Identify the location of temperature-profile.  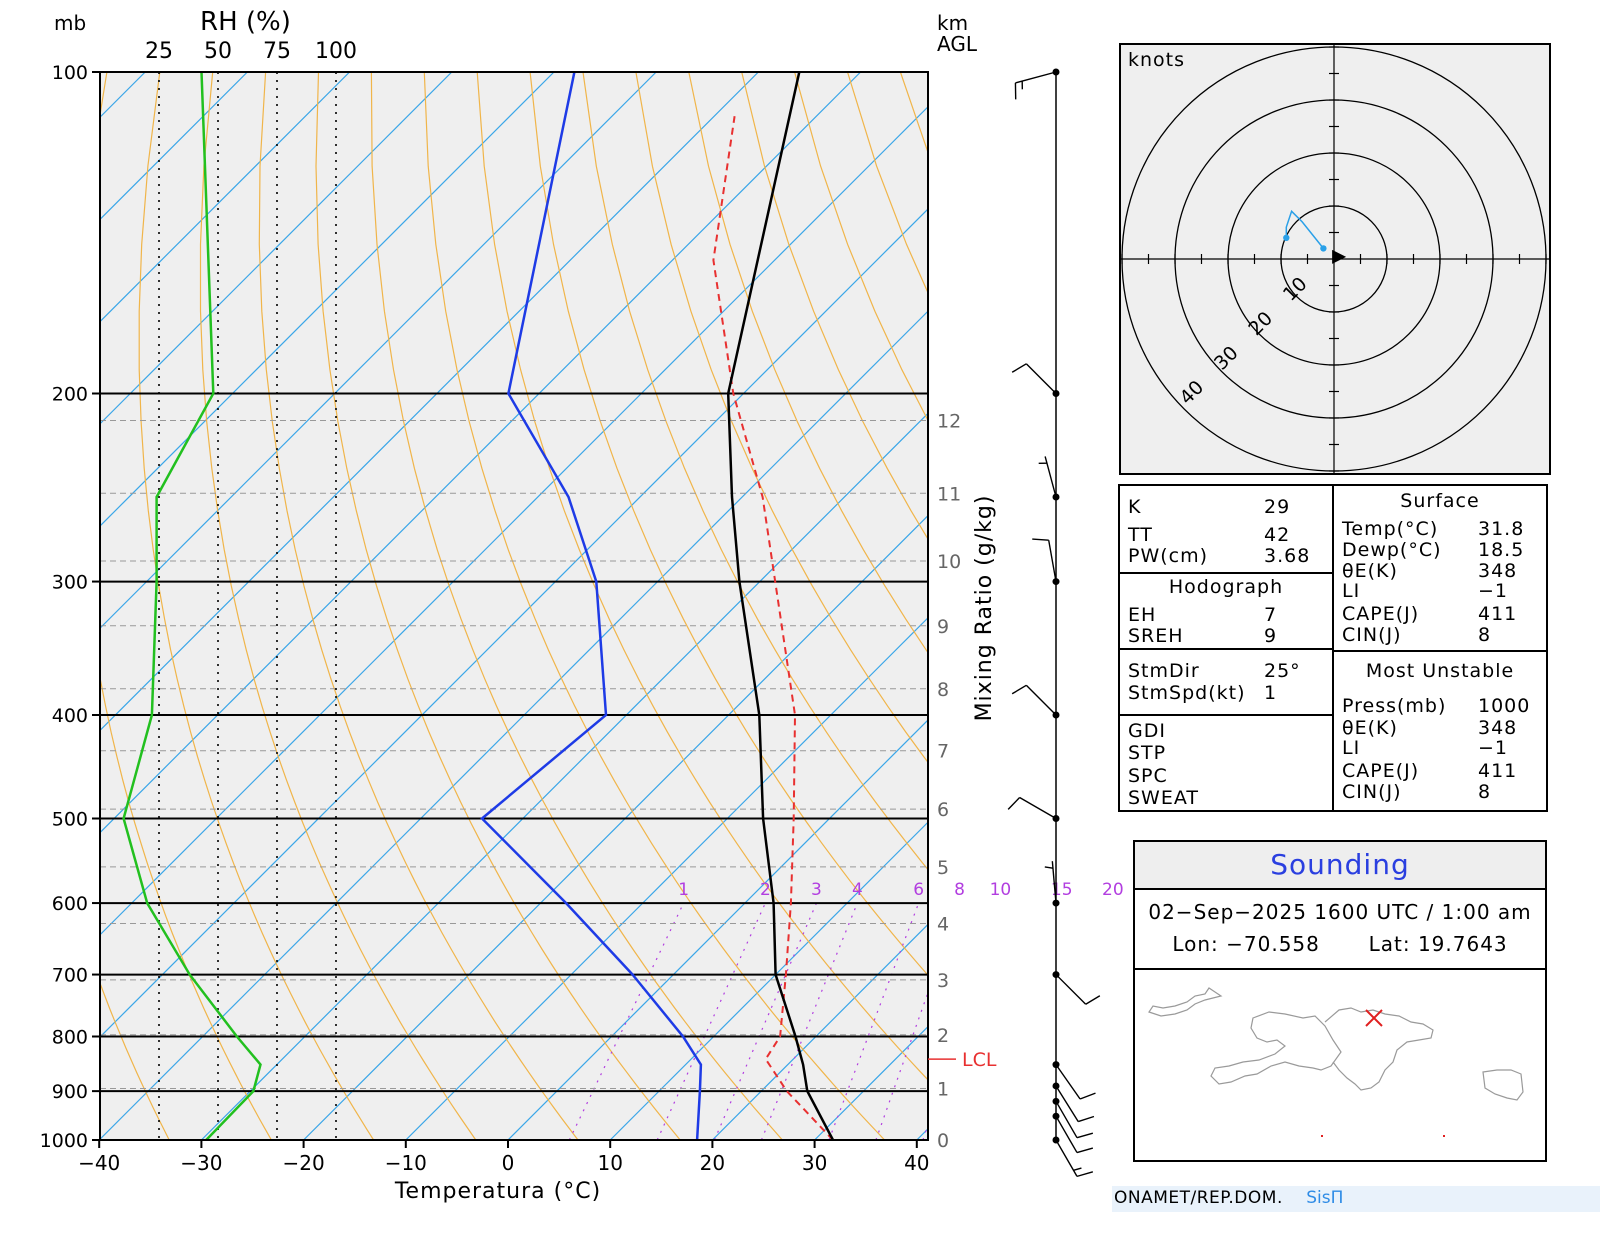
(780, 606).